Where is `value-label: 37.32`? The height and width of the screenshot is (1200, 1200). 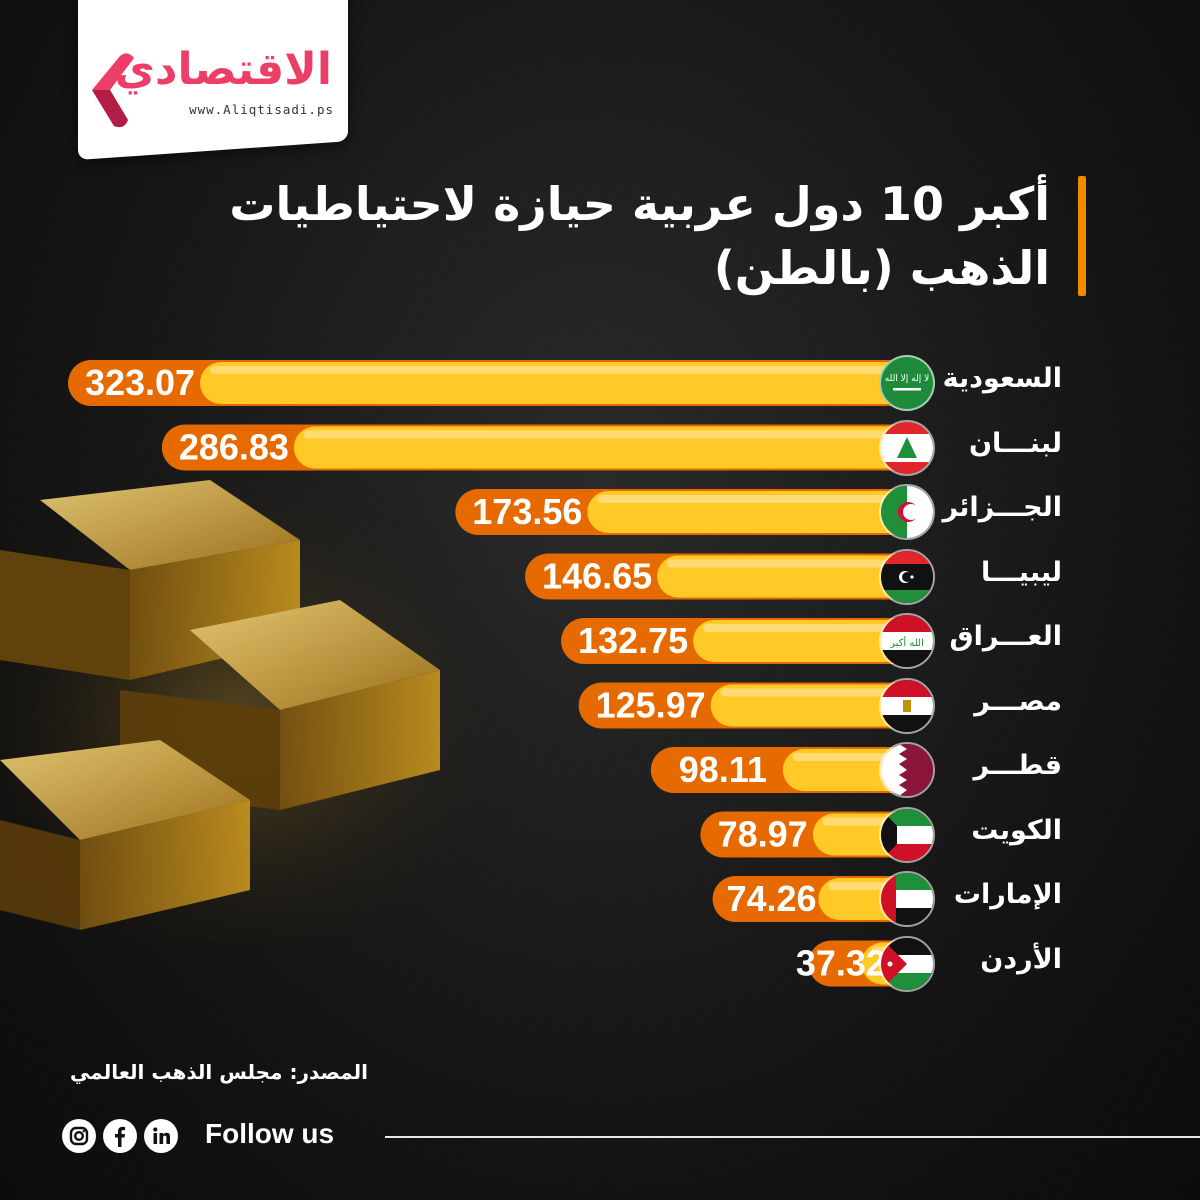 value-label: 37.32 is located at coordinates (841, 963).